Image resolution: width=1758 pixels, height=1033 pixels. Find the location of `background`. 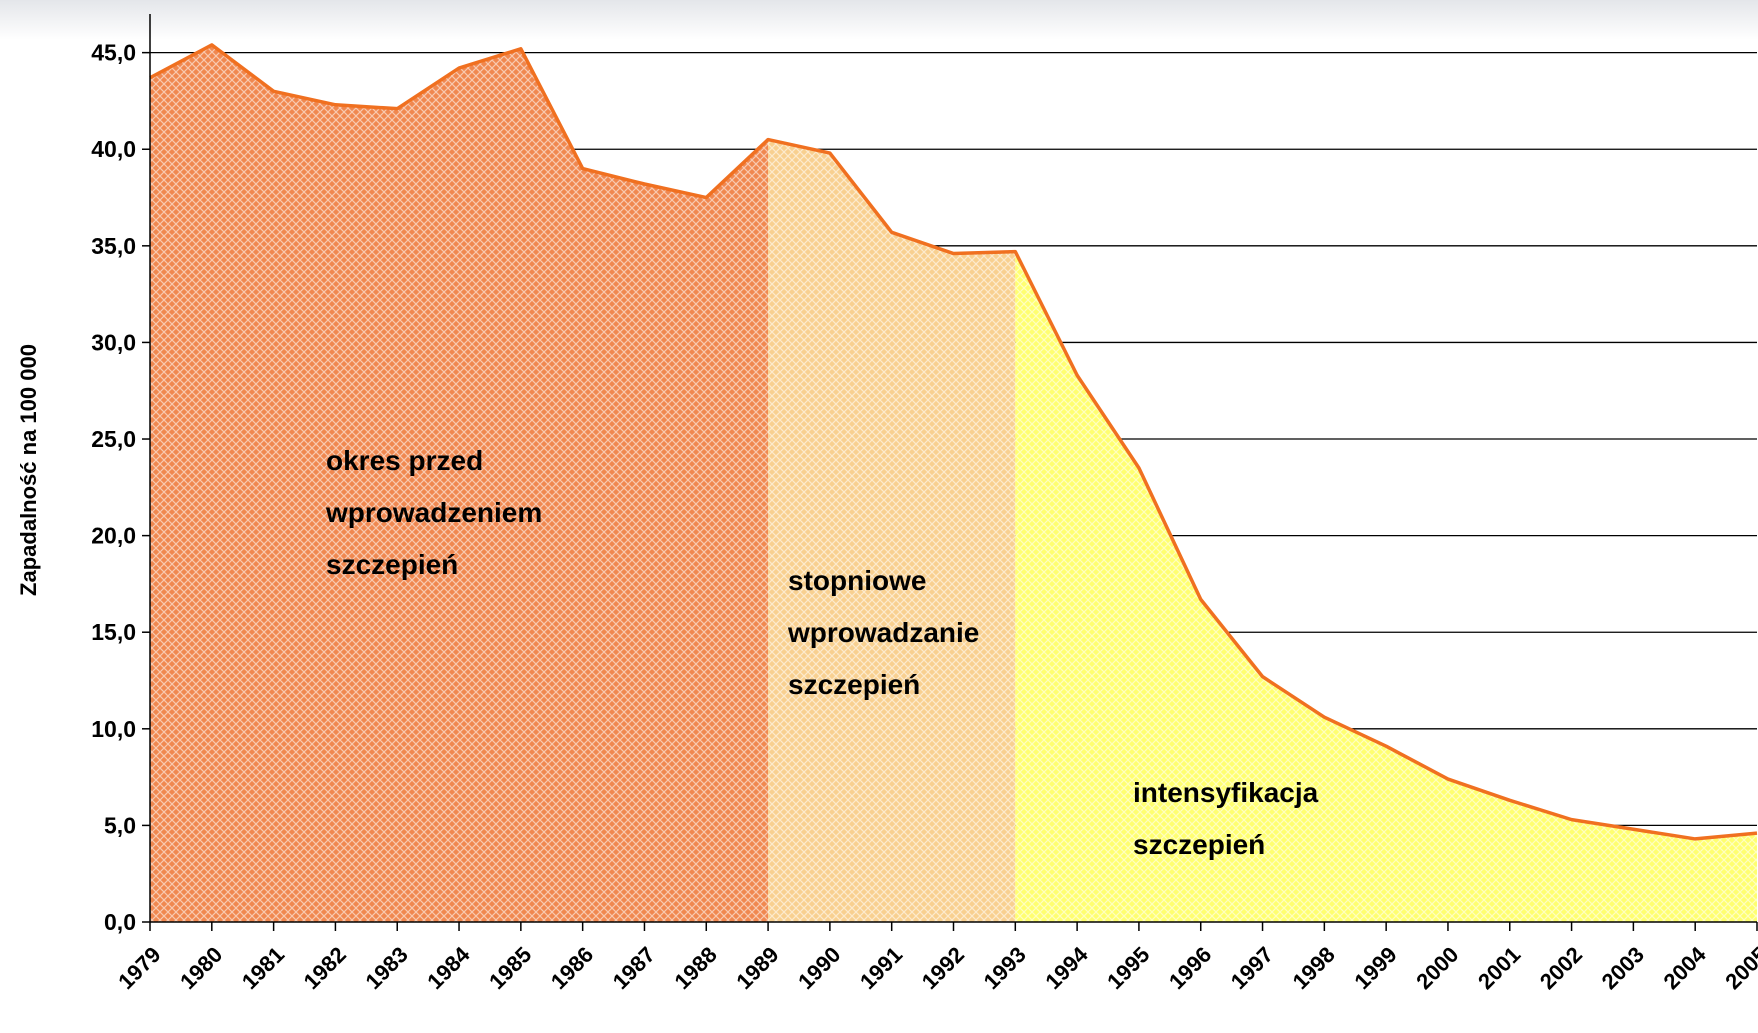

background is located at coordinates (879, 20).